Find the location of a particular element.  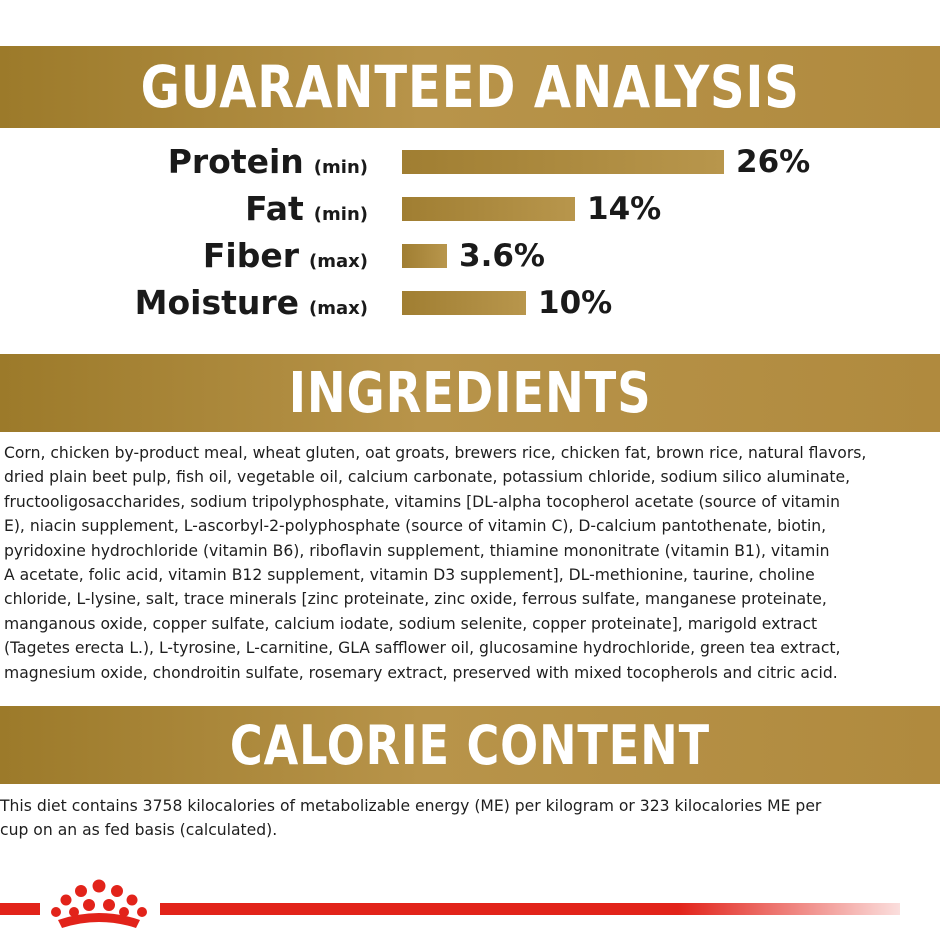

guaranteed-analysis-header: GUARANTEED ANALYSIS is located at coordinates (470, 87).